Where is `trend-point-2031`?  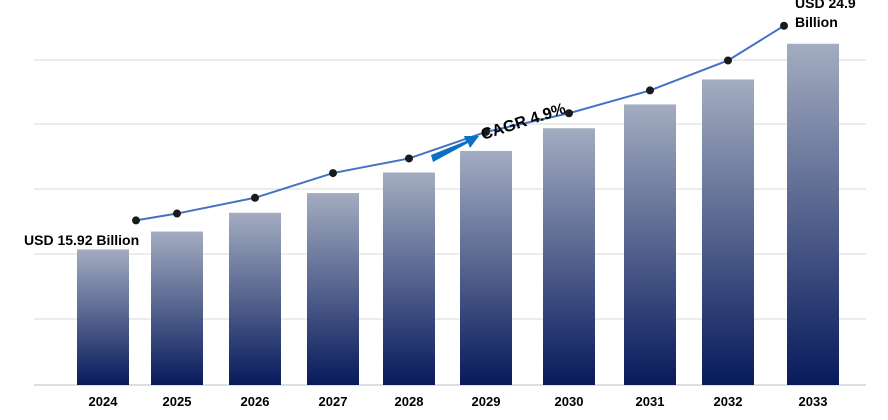 trend-point-2031 is located at coordinates (650, 90).